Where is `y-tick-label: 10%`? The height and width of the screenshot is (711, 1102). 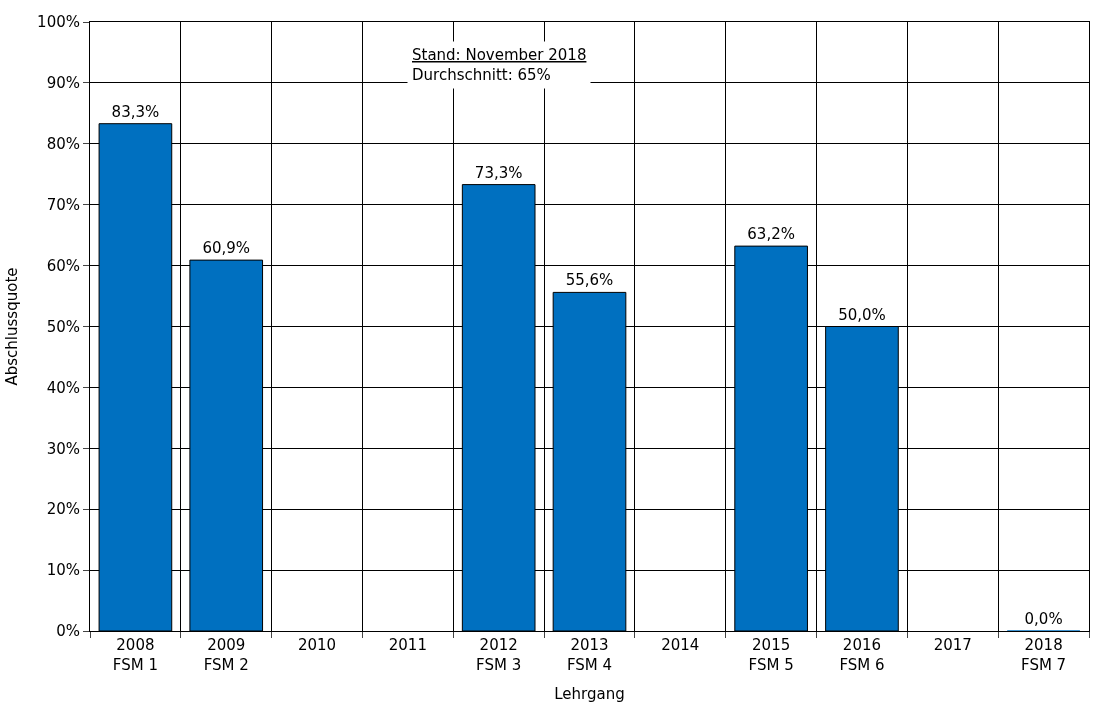 y-tick-label: 10% is located at coordinates (63, 570).